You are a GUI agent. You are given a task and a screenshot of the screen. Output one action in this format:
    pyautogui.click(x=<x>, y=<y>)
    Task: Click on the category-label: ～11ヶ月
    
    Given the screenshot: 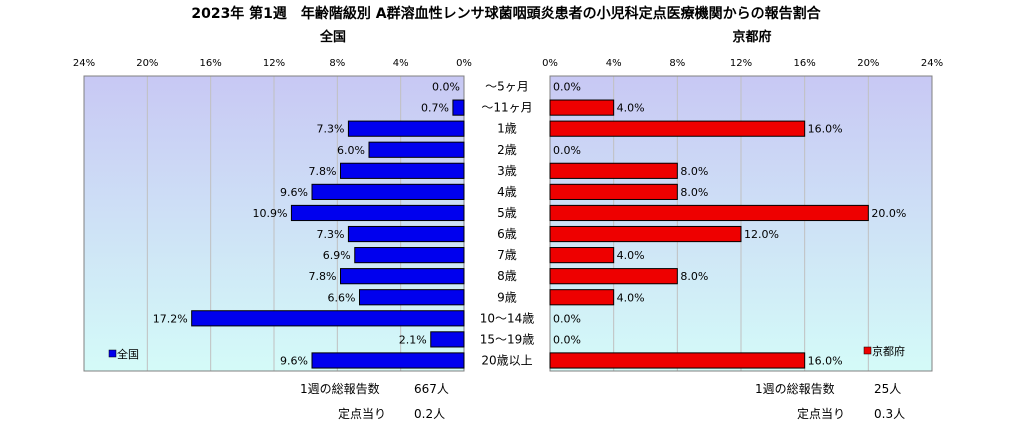 What is the action you would take?
    pyautogui.click(x=506, y=108)
    